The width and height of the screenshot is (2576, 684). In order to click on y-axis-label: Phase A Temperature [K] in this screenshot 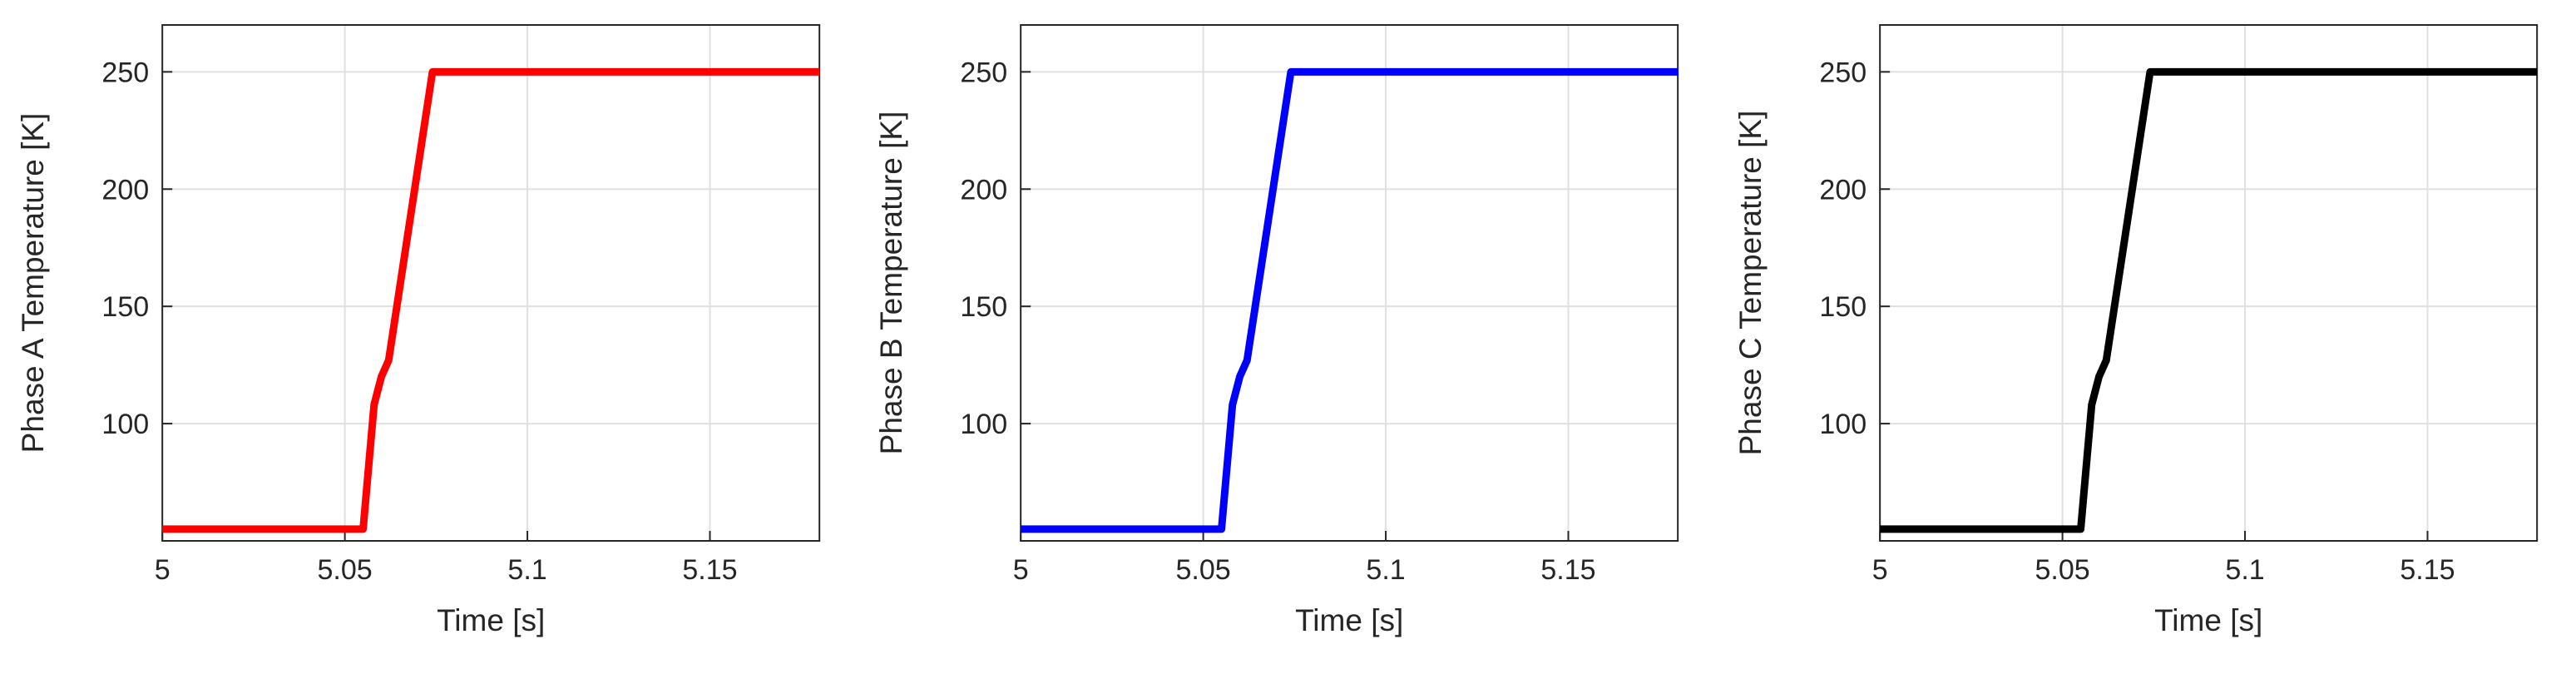, I will do `click(33, 283)`.